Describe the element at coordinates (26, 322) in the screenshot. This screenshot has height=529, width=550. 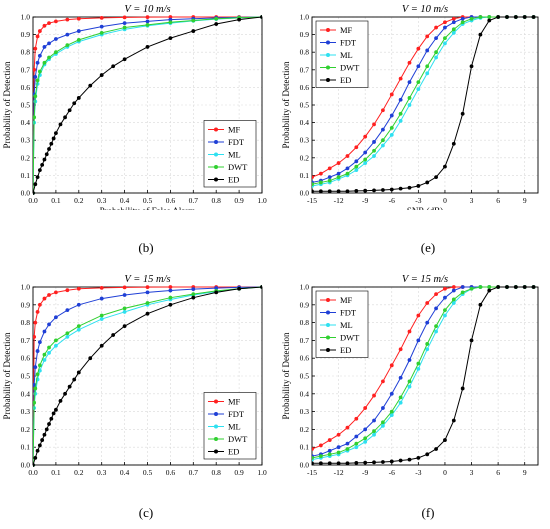
I see `y-tick-label: 0.8` at that location.